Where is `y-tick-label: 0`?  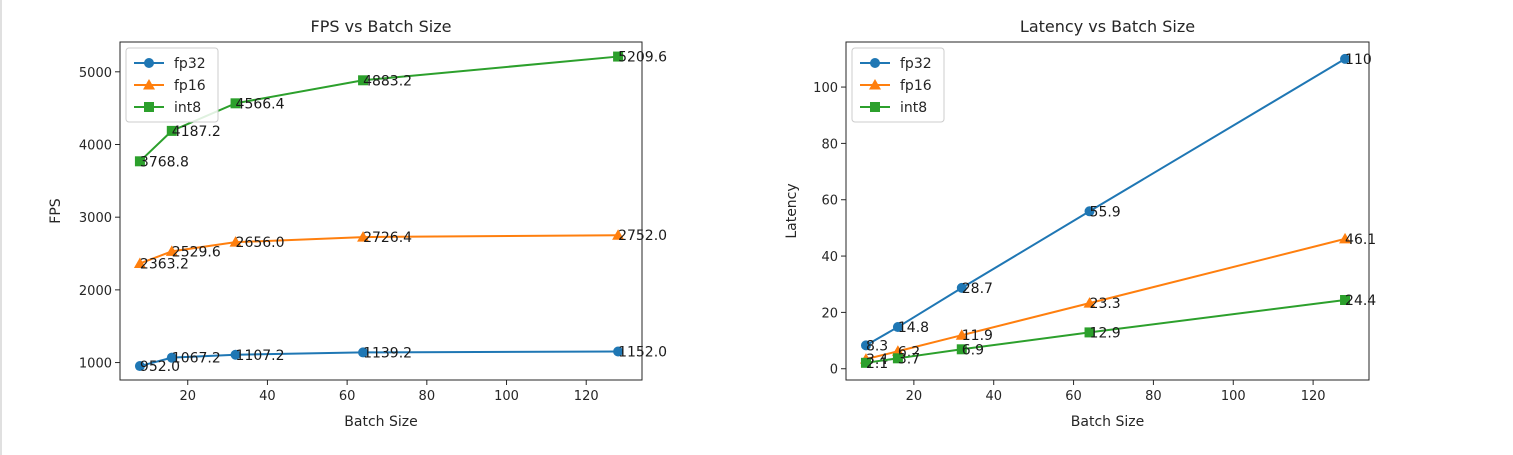
y-tick-label: 0 is located at coordinates (834, 370).